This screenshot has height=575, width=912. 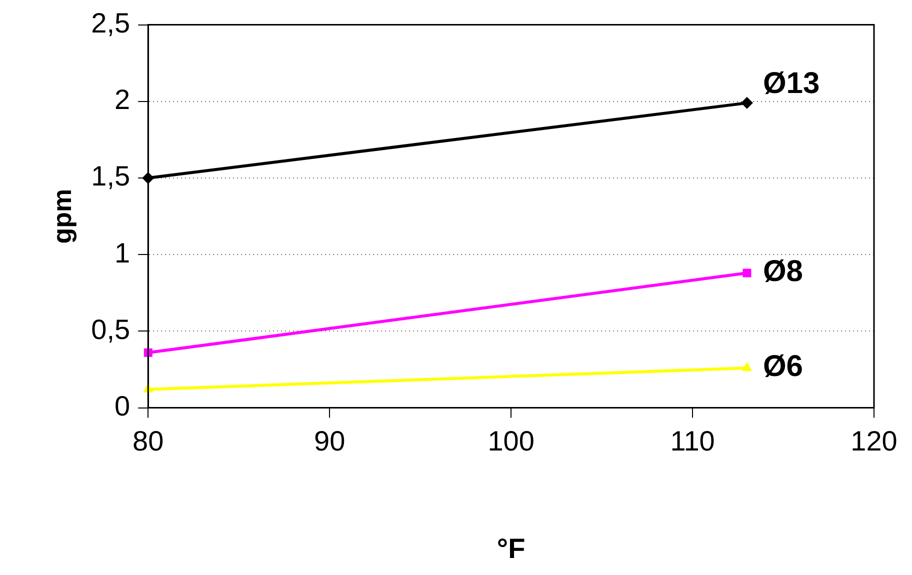 I want to click on y-axis-title: gpm, so click(x=61, y=216).